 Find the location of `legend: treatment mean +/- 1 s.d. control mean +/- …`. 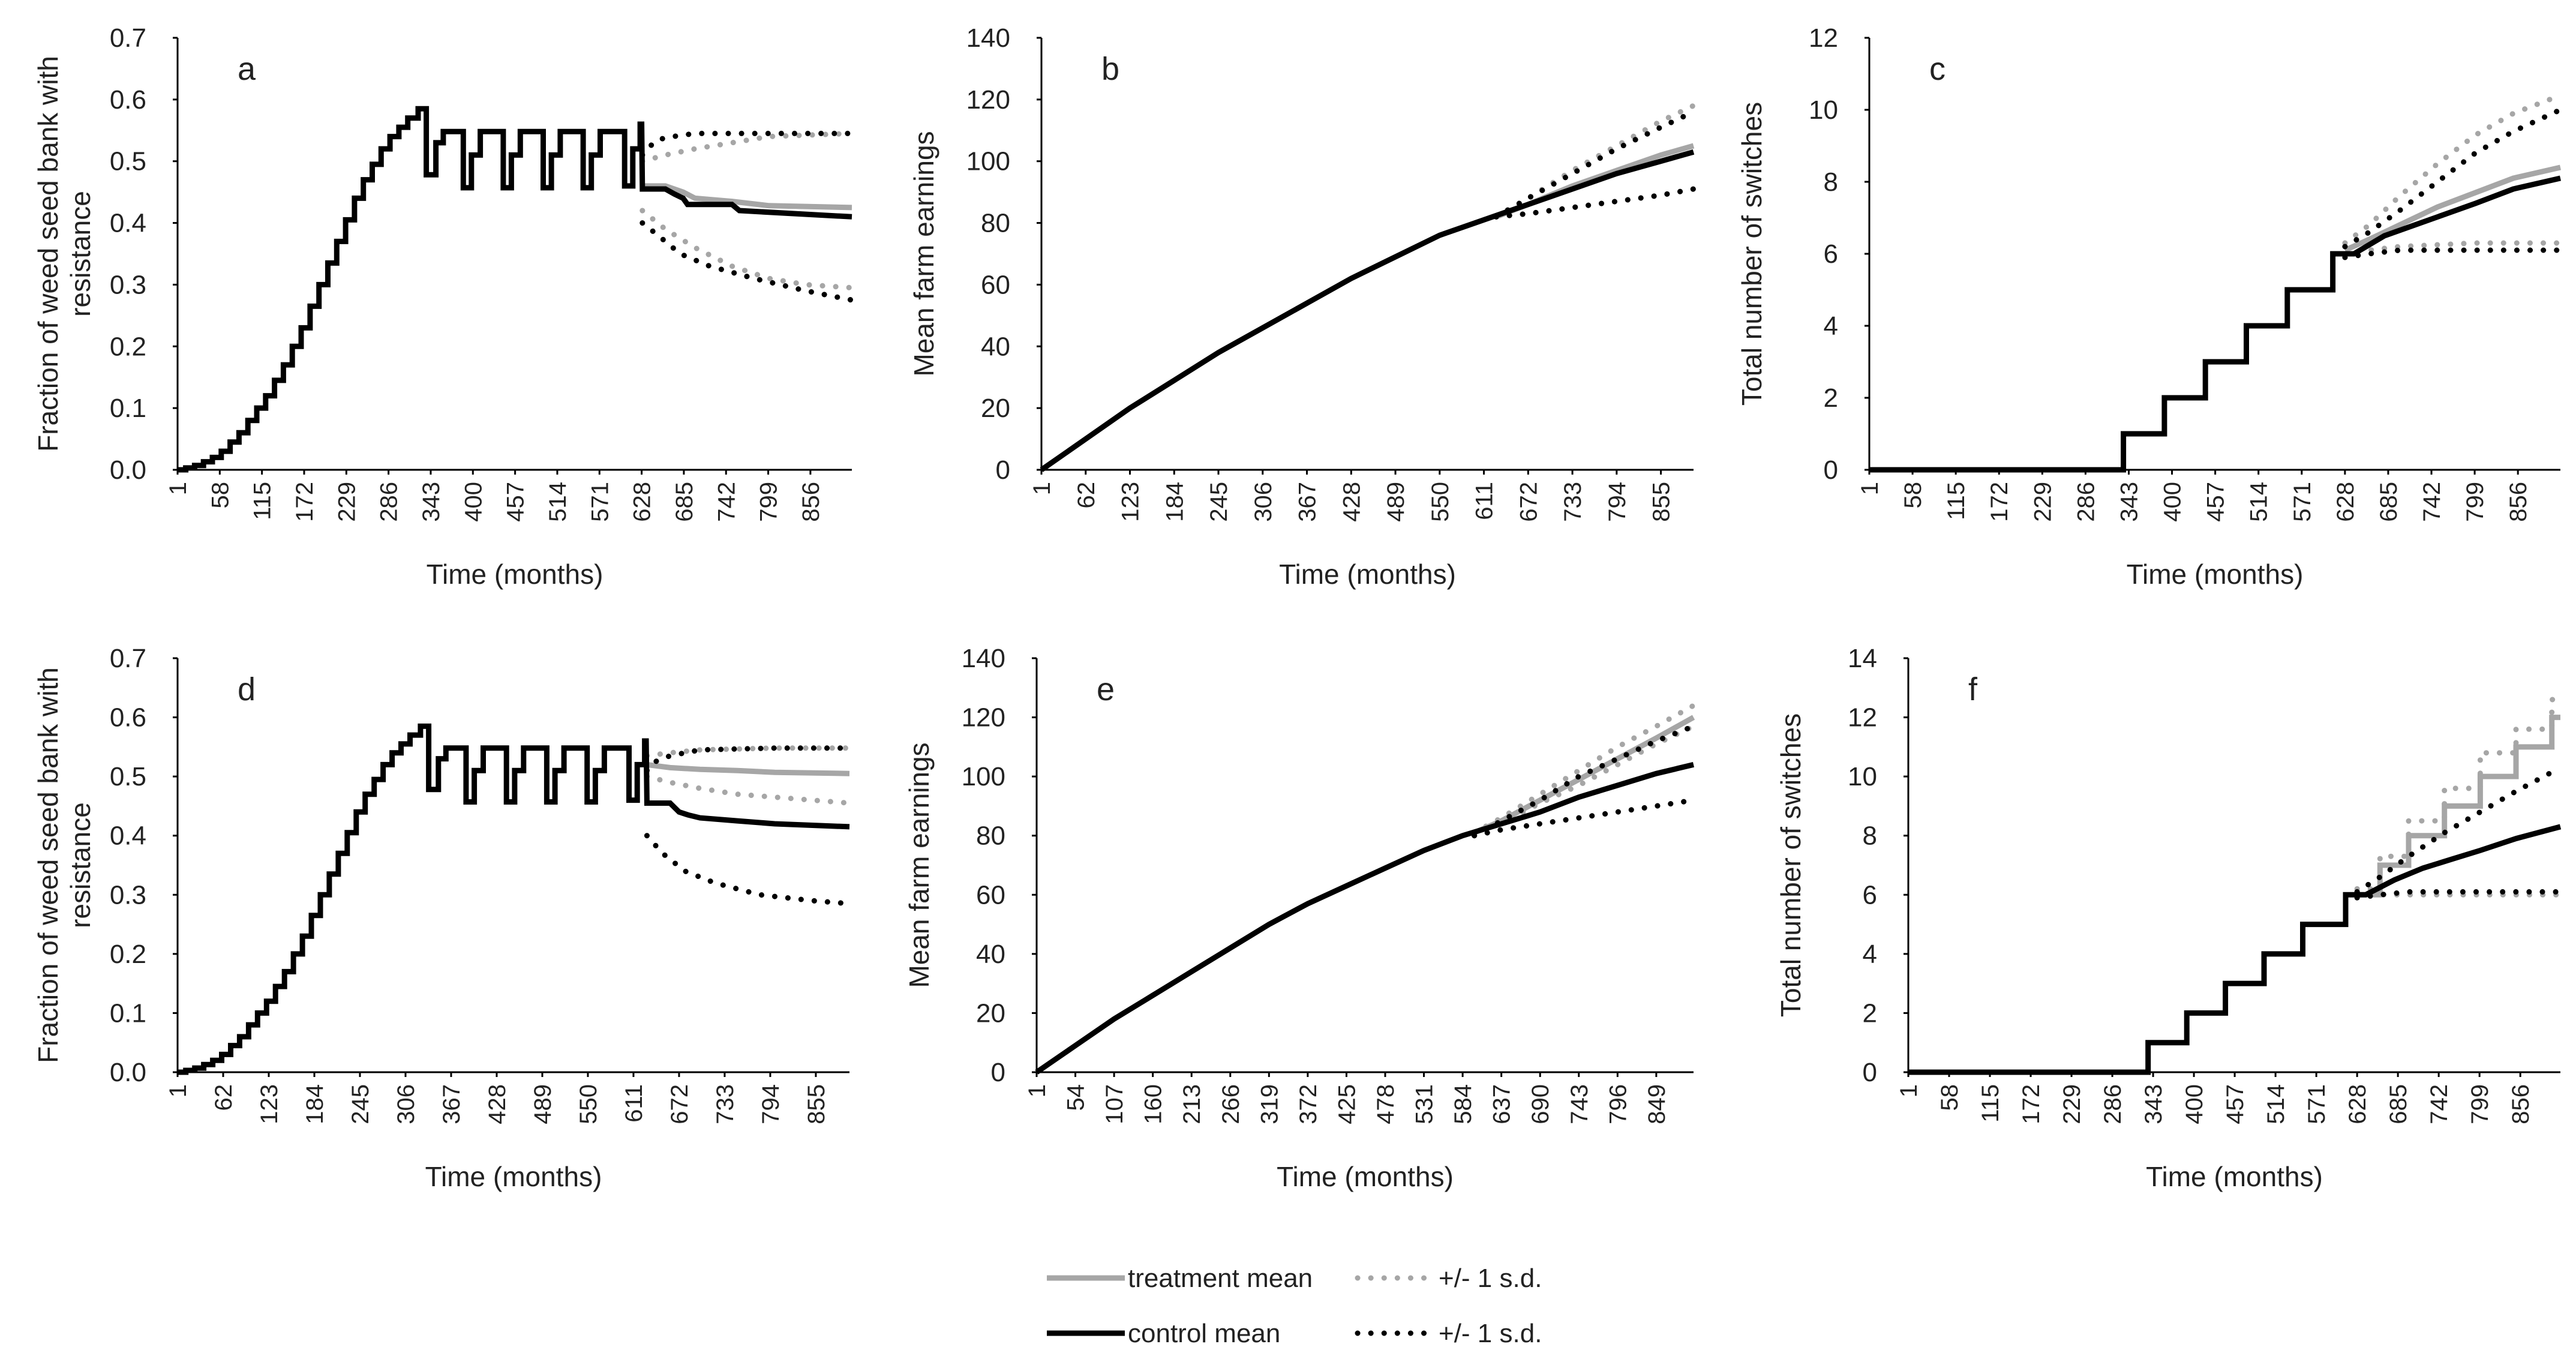

legend: treatment mean +/- 1 s.d. control mean +/- … is located at coordinates (1295, 1306).